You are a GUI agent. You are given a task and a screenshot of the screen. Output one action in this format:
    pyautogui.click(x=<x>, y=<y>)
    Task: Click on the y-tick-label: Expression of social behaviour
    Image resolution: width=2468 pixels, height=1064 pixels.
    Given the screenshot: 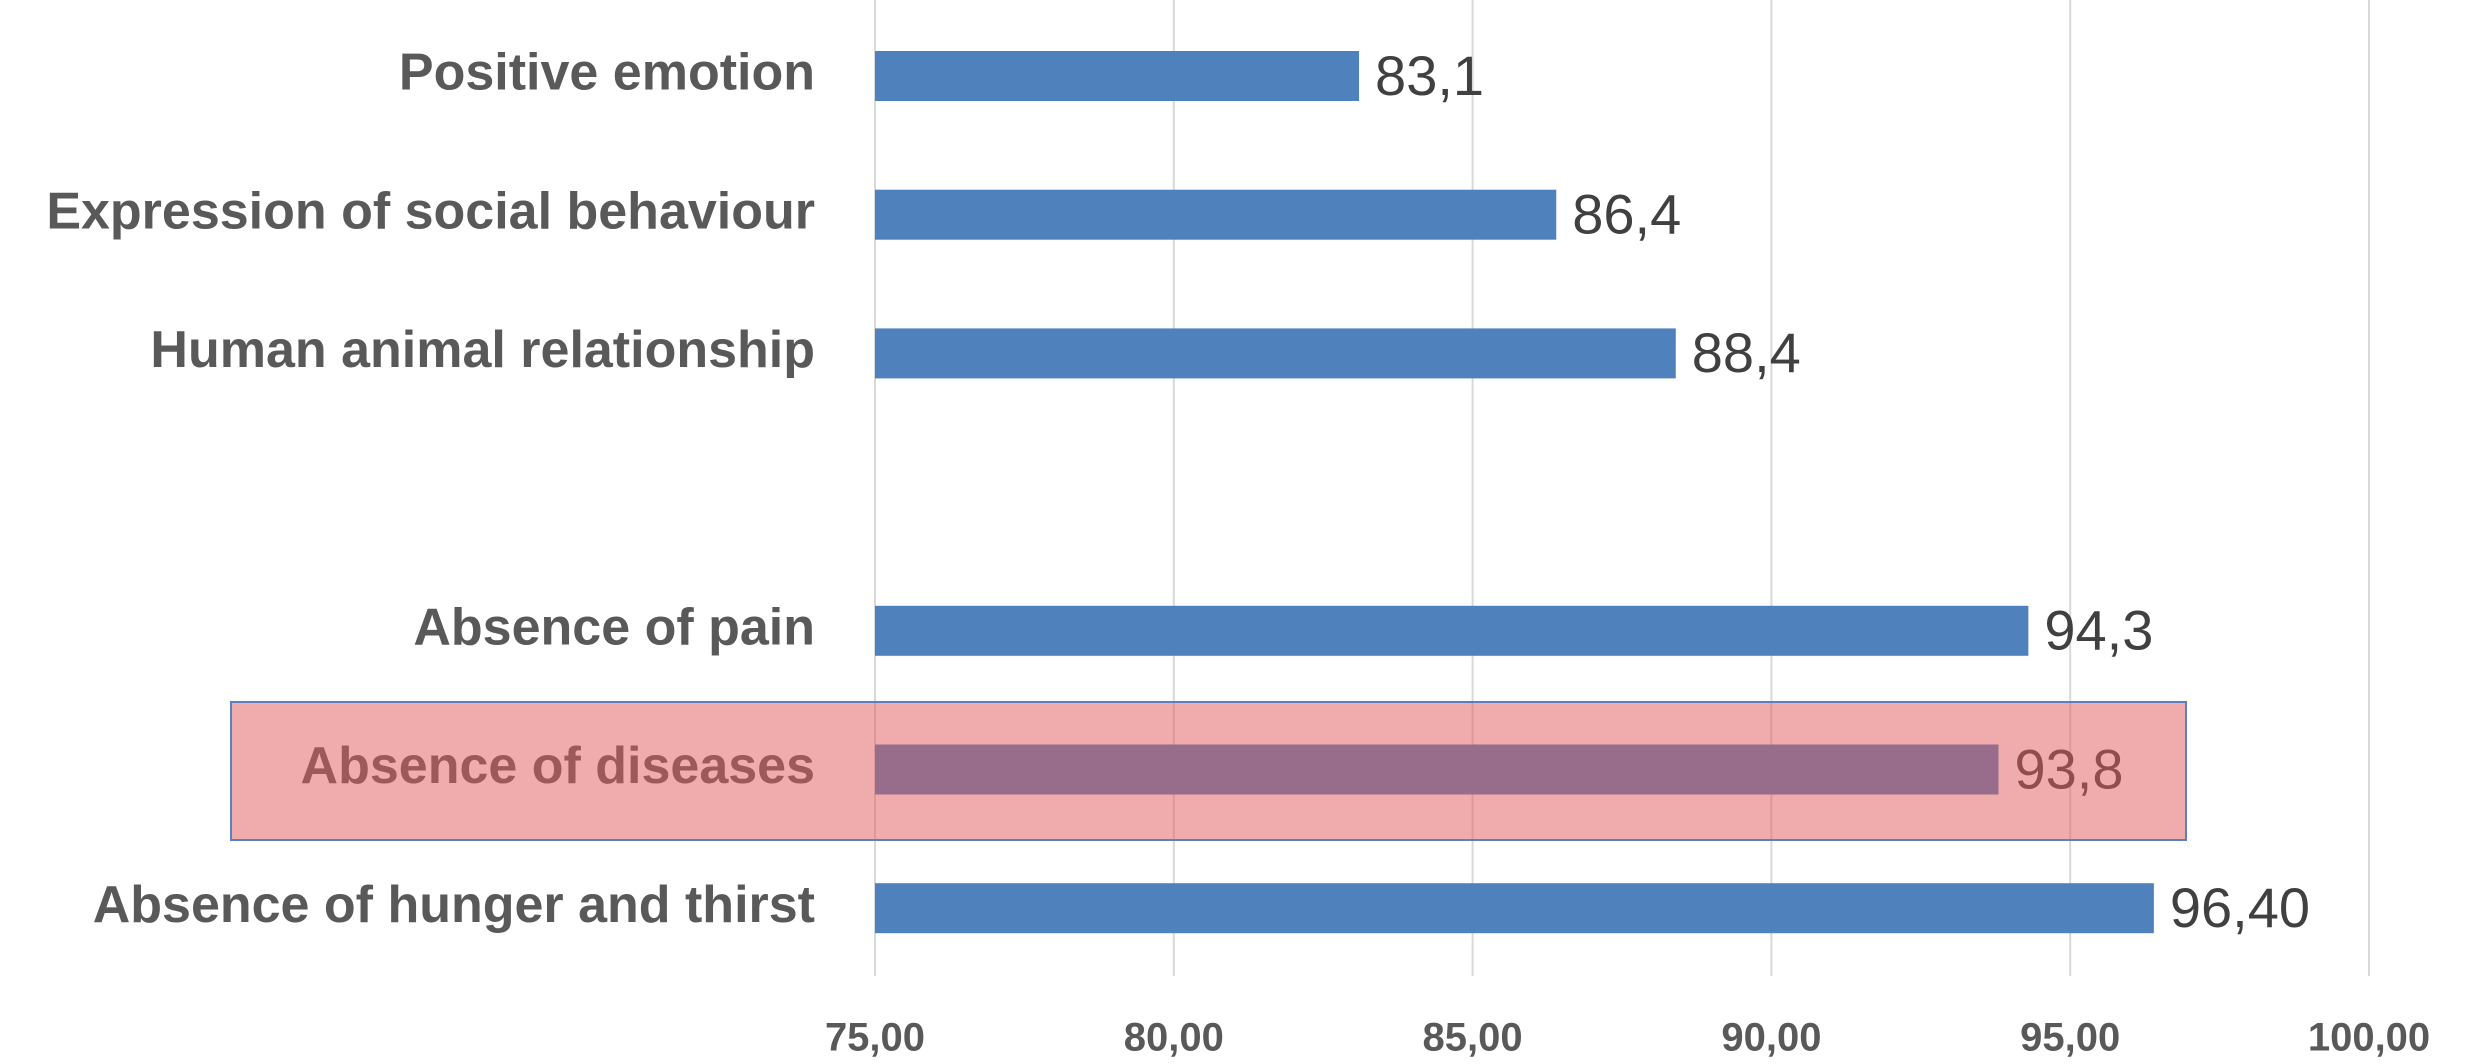 What is the action you would take?
    pyautogui.click(x=430, y=211)
    